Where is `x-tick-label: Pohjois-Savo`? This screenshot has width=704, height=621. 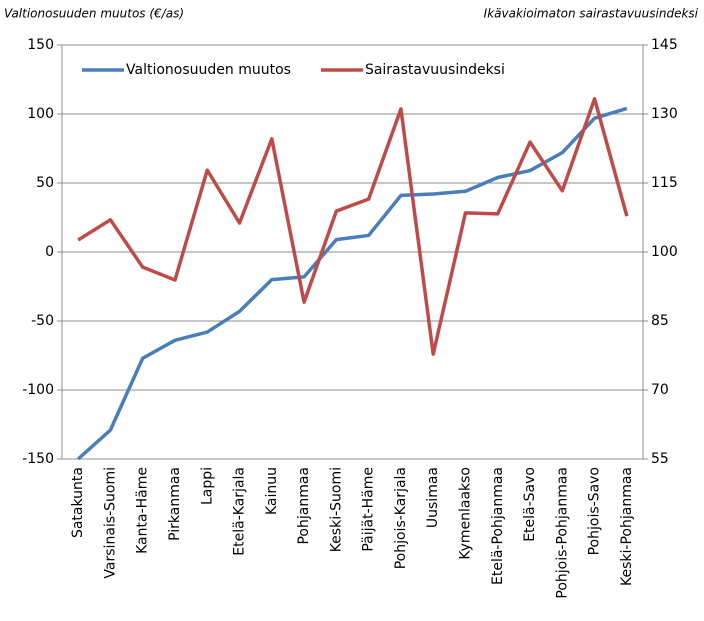
x-tick-label: Pohjois-Savo is located at coordinates (595, 511).